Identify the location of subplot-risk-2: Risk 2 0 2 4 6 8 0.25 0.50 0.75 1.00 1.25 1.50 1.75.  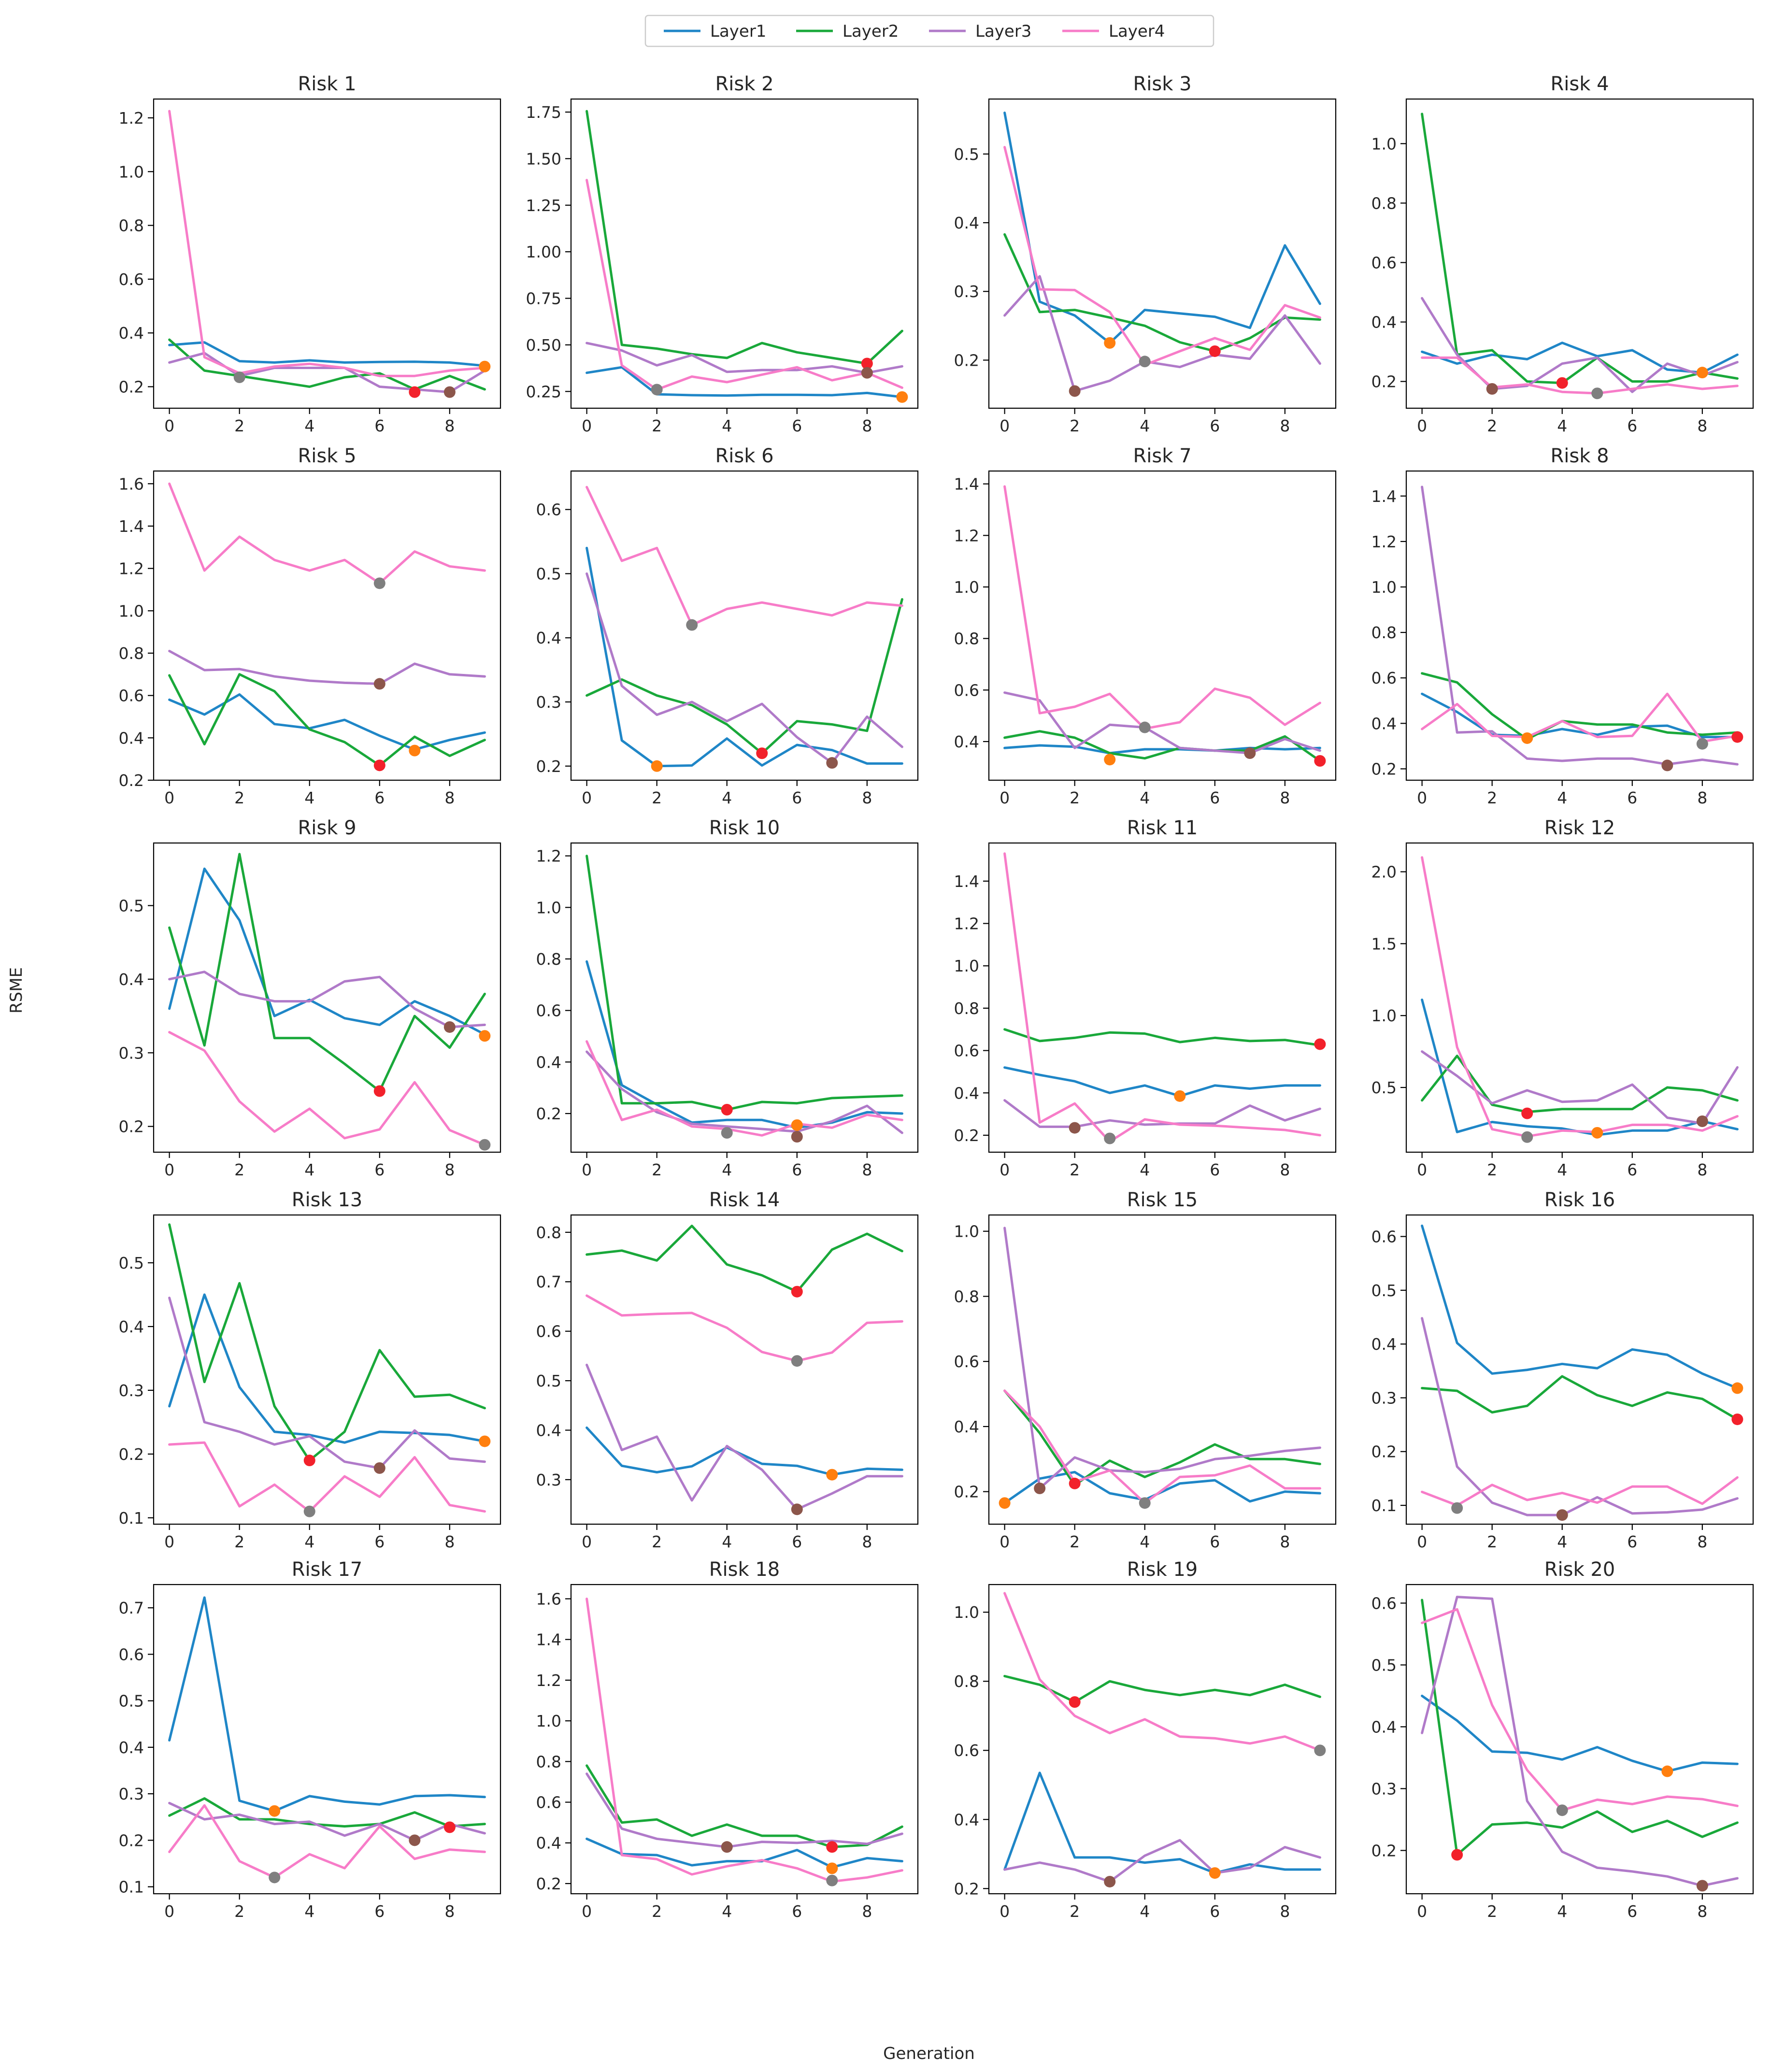
(722, 254).